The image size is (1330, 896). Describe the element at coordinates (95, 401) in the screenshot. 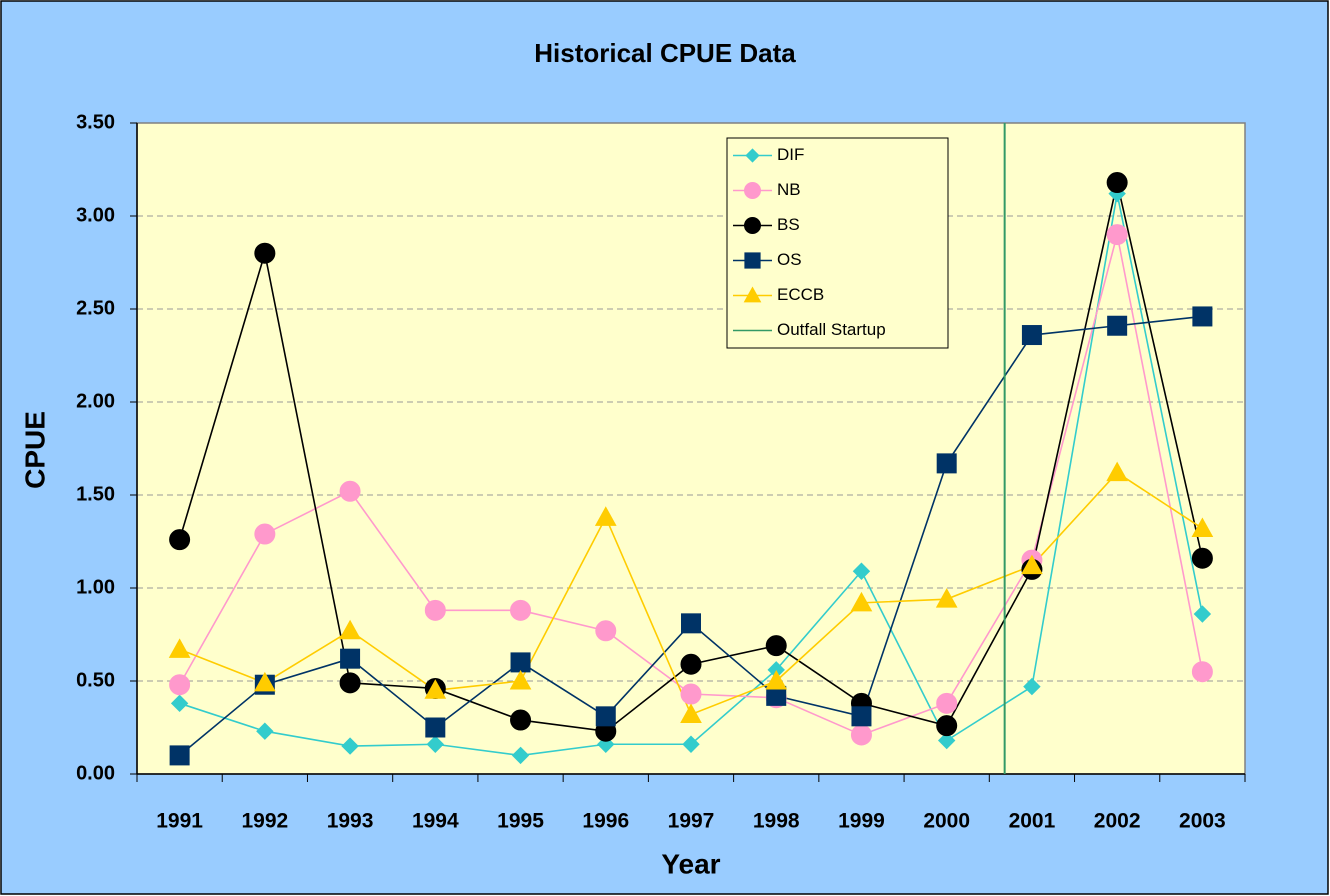

I see `y-tick-label: 2.00` at that location.